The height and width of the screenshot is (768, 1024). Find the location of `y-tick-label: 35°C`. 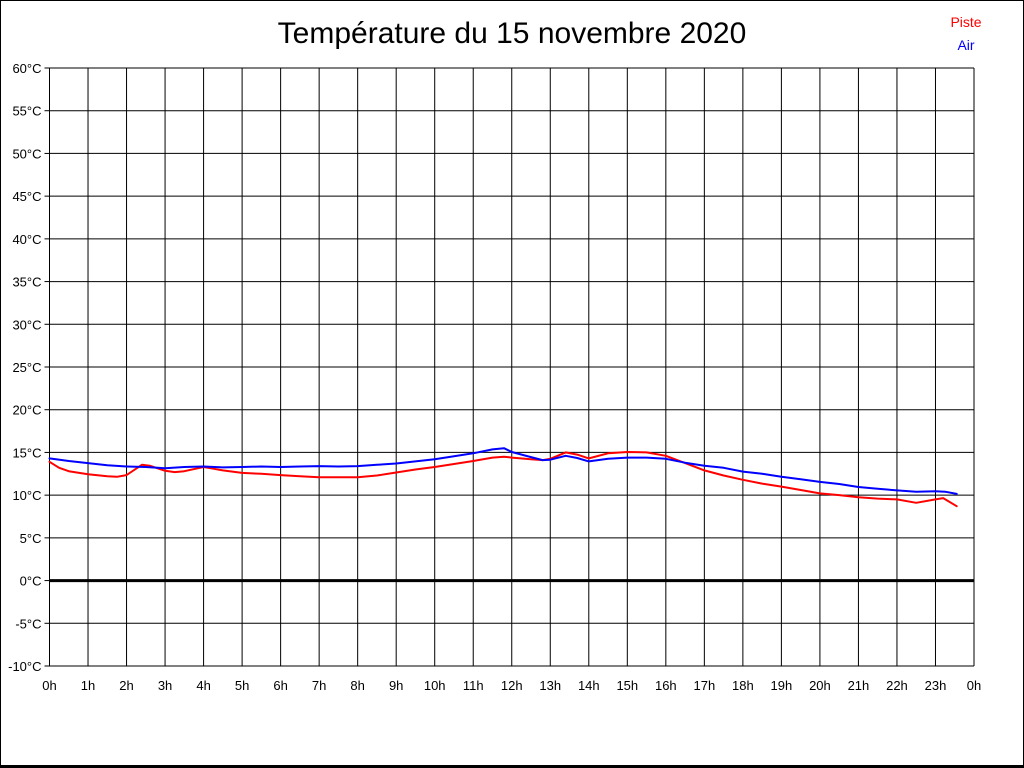

y-tick-label: 35°C is located at coordinates (26, 282).